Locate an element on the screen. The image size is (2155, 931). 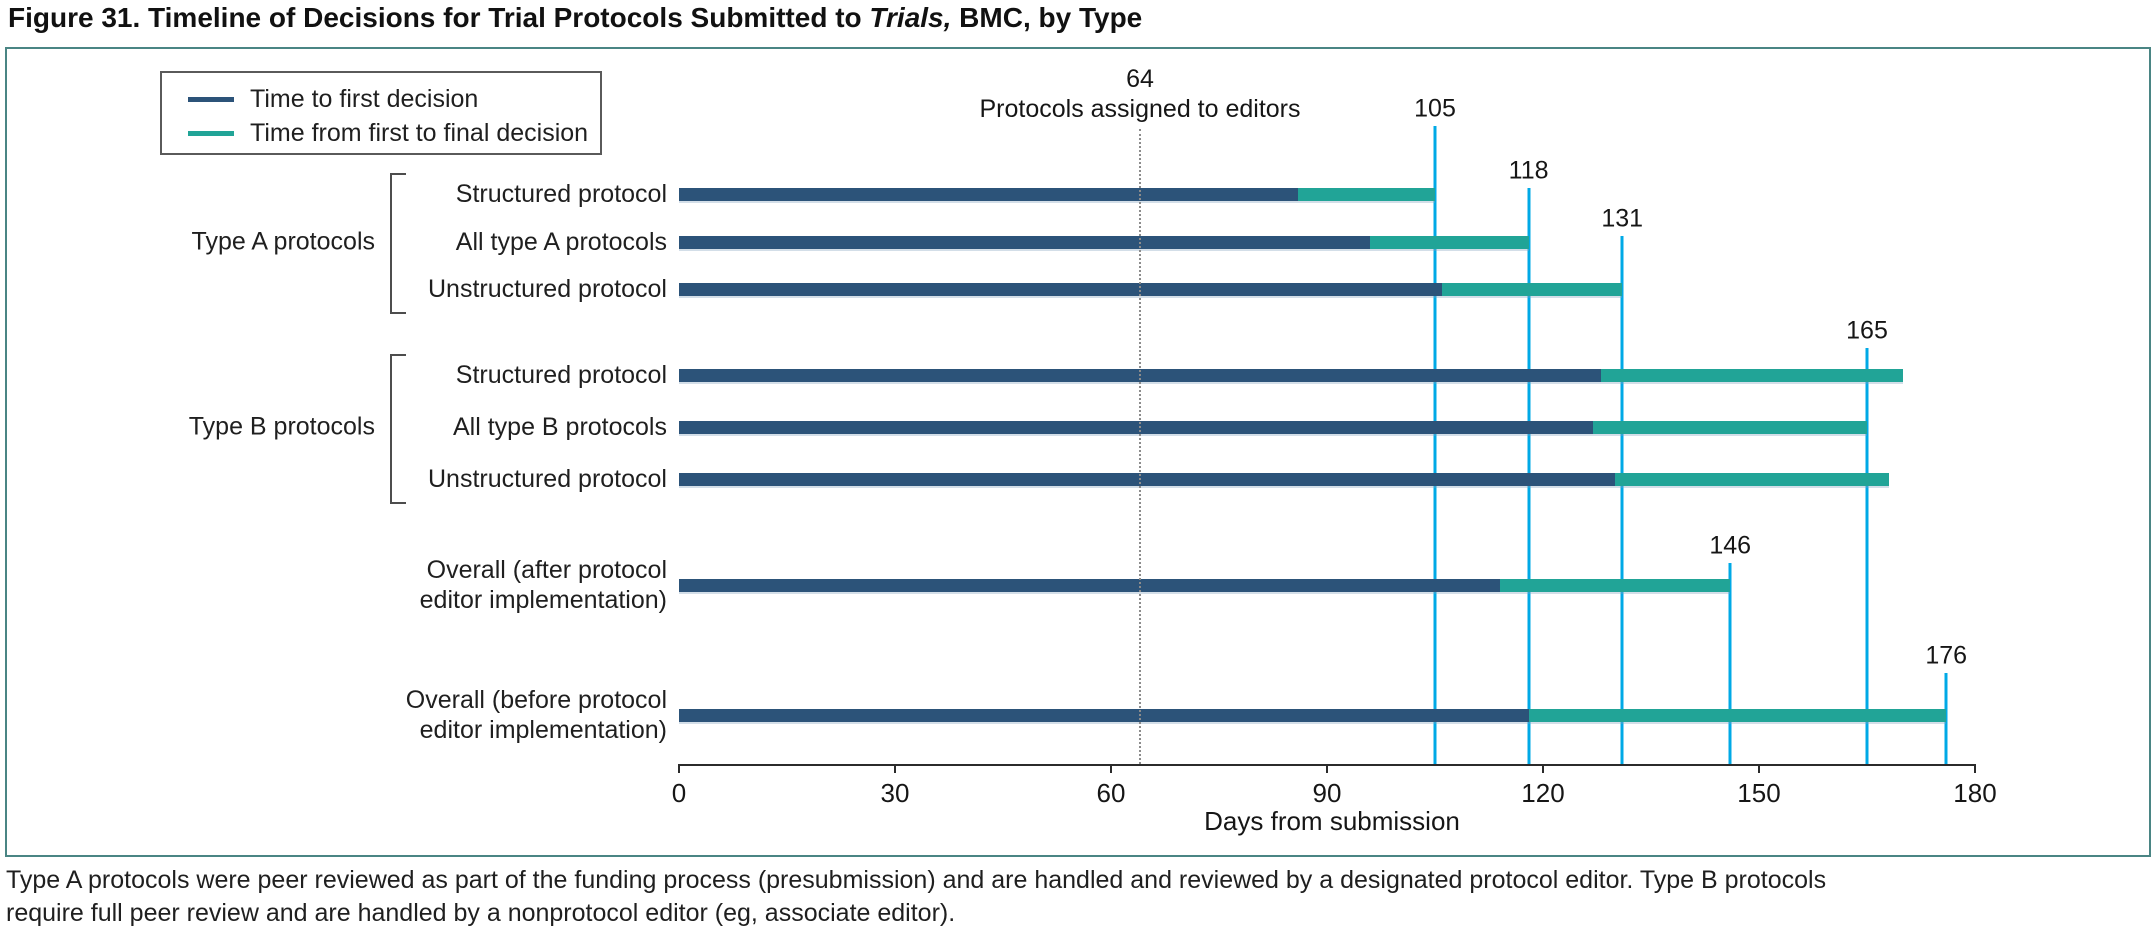
row-label: All type A protocols is located at coordinates (561, 242).